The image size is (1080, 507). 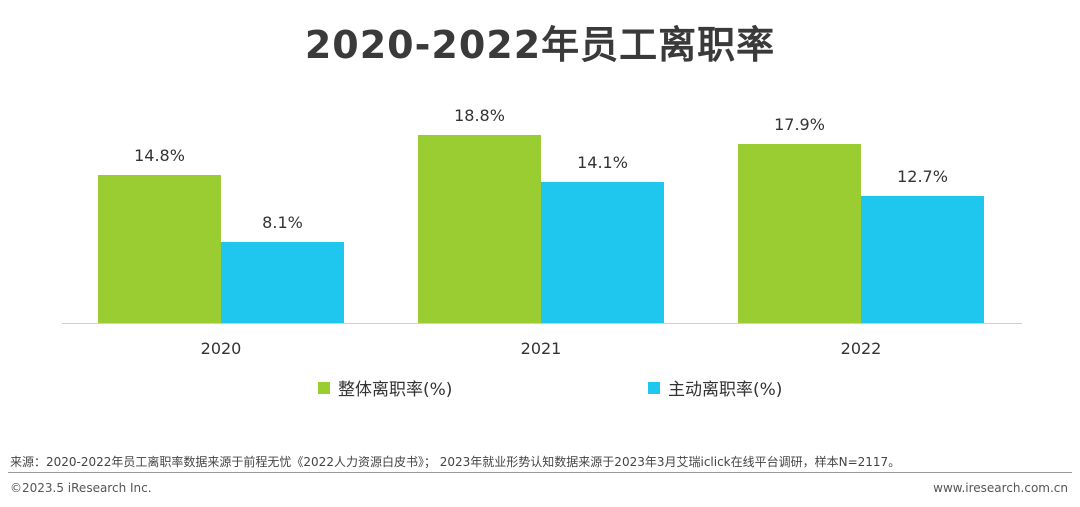 What do you see at coordinates (282, 222) in the screenshot?
I see `data-label-2020-voluntary: 8.1%` at bounding box center [282, 222].